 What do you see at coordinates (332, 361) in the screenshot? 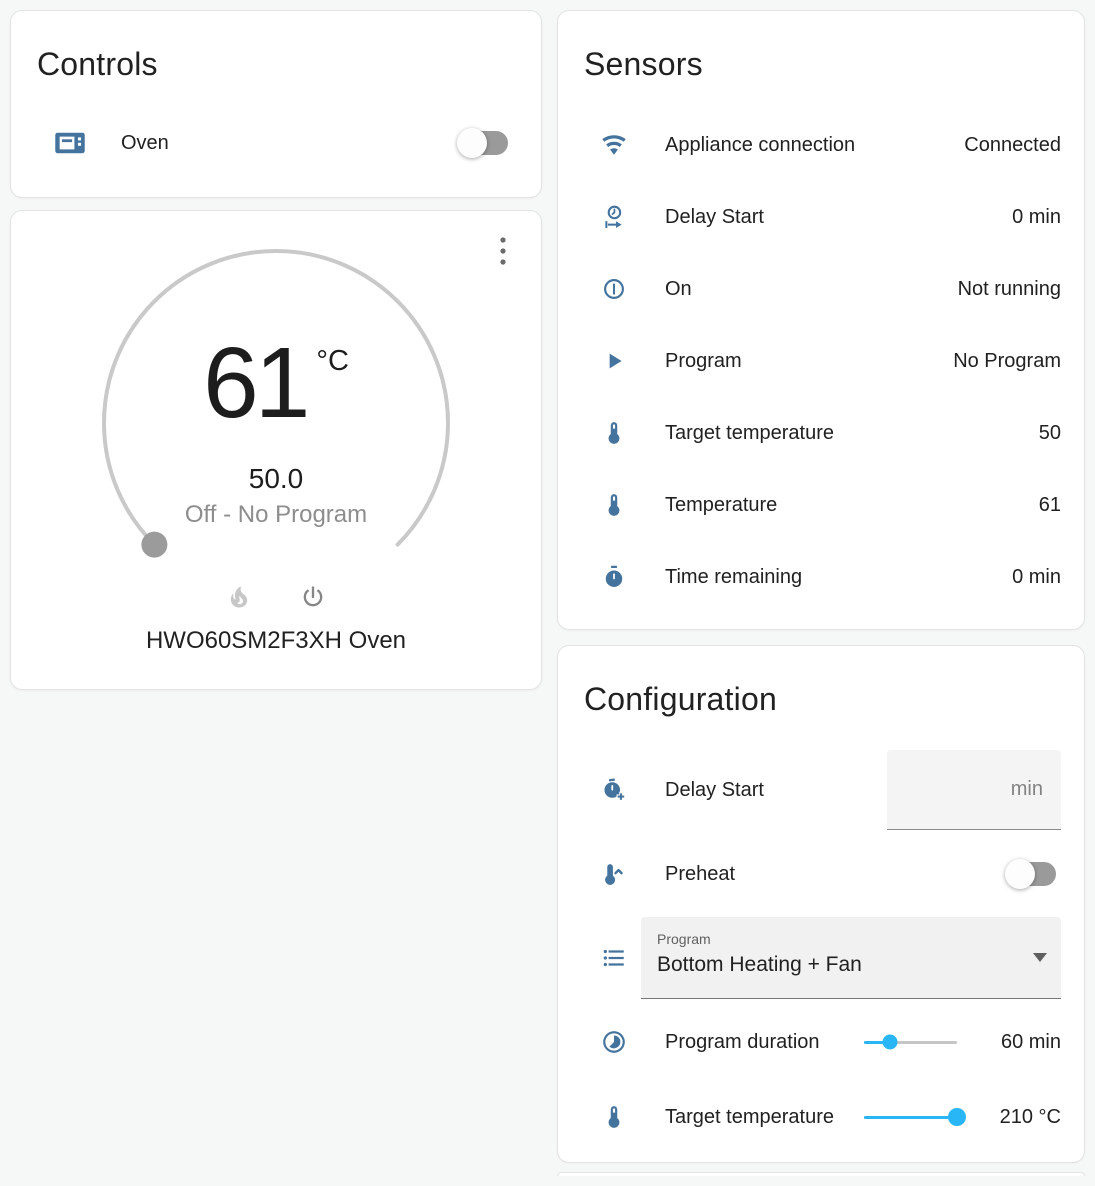
I see `current-temperature-unit: °C` at bounding box center [332, 361].